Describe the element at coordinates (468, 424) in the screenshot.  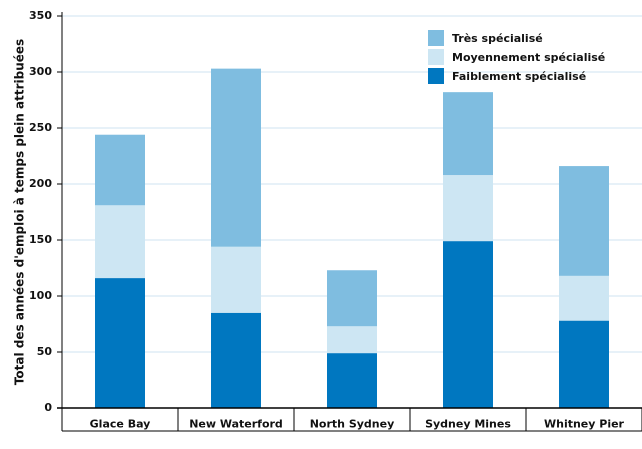
I see `x-tick-label: Sydney Mines` at that location.